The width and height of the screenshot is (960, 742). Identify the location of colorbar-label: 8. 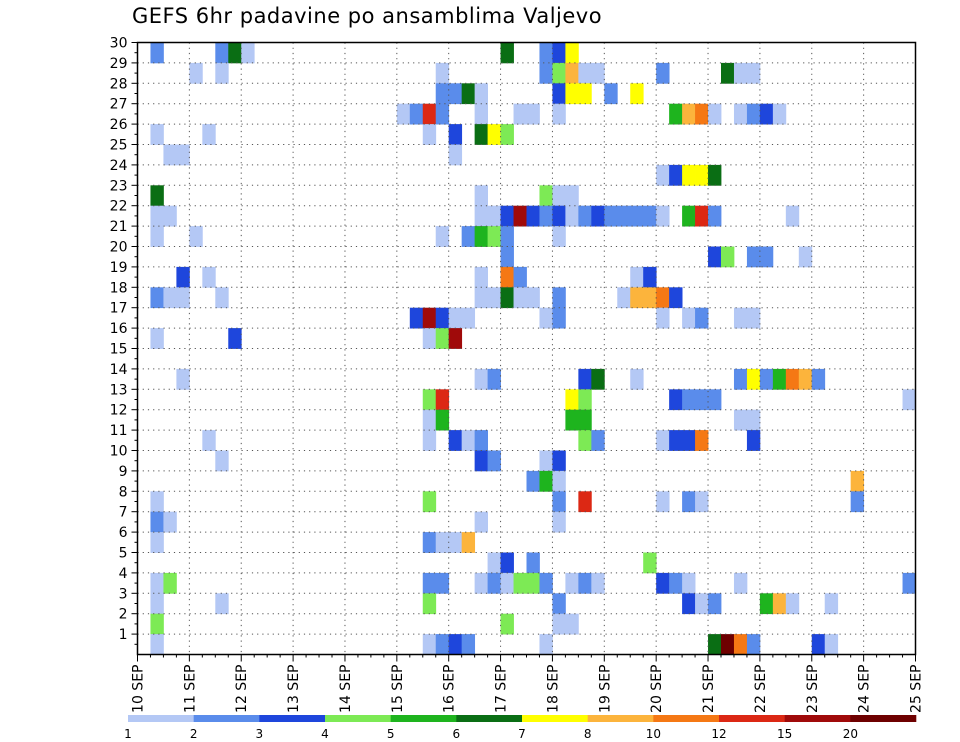
(588, 734).